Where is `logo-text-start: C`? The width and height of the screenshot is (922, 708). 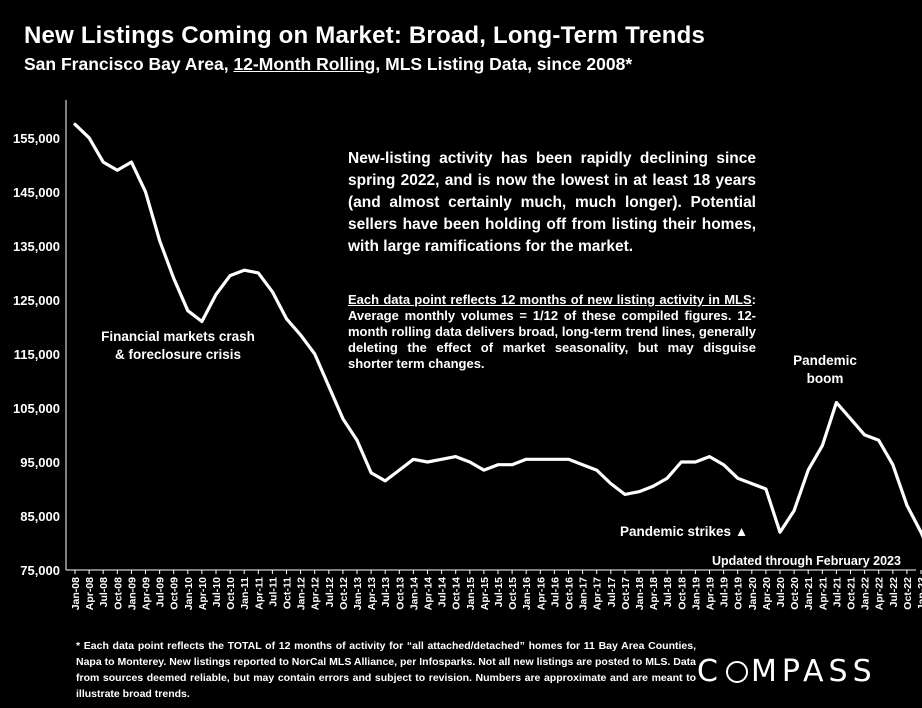
logo-text-start: C is located at coordinates (710, 671).